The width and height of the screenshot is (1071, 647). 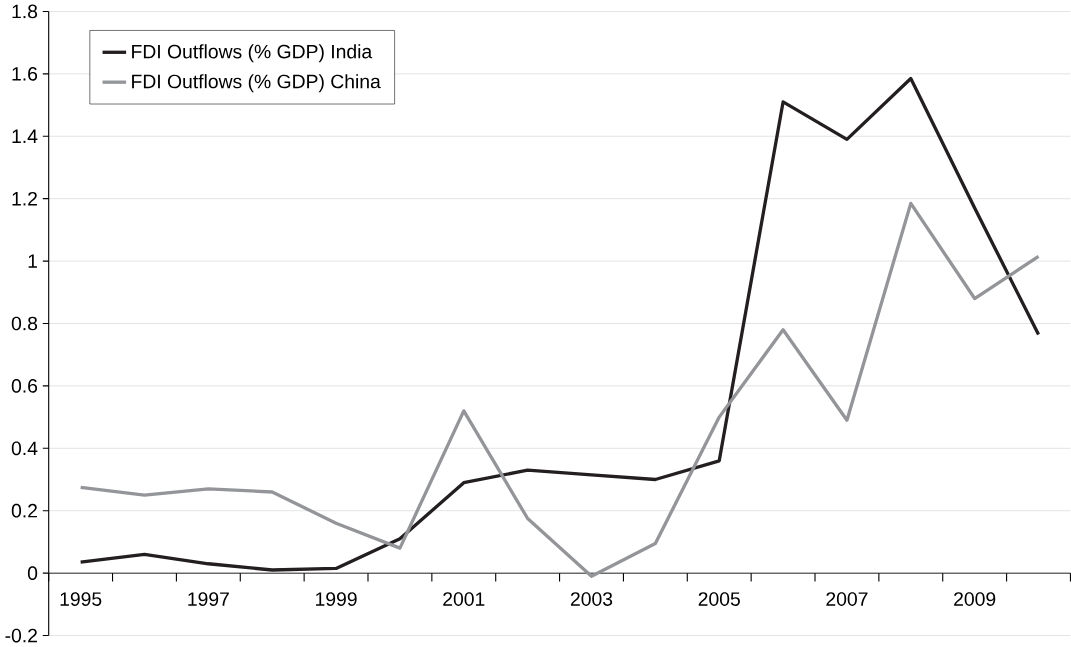 What do you see at coordinates (591, 599) in the screenshot?
I see `x-tick-label: 2003` at bounding box center [591, 599].